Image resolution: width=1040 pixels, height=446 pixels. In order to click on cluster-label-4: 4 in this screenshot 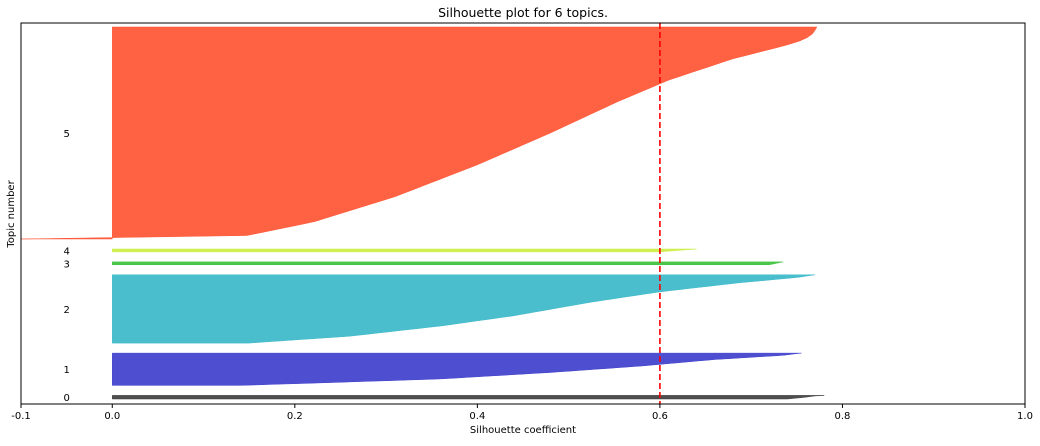, I will do `click(66, 251)`.